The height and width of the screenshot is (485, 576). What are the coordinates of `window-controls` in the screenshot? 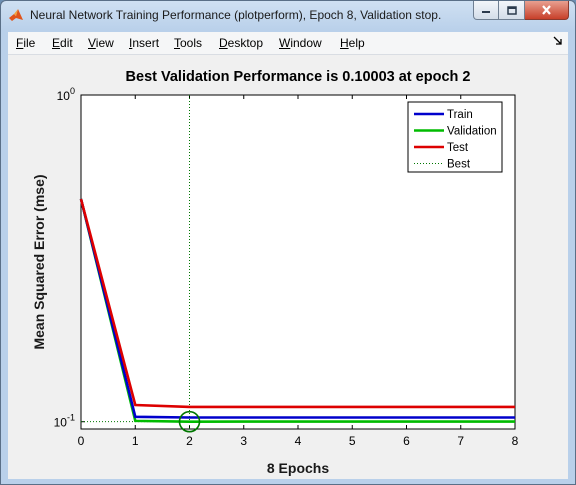 It's located at (521, 11).